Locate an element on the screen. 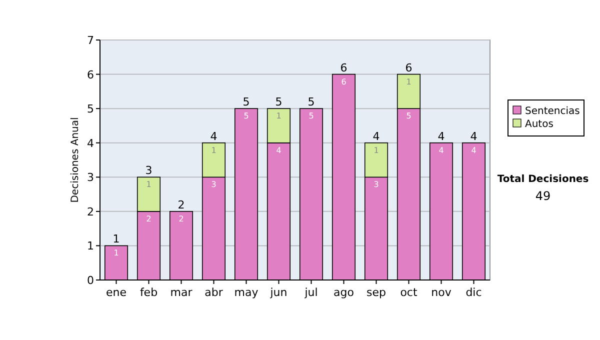 The image size is (600, 340). x-tick-label: feb is located at coordinates (149, 292).